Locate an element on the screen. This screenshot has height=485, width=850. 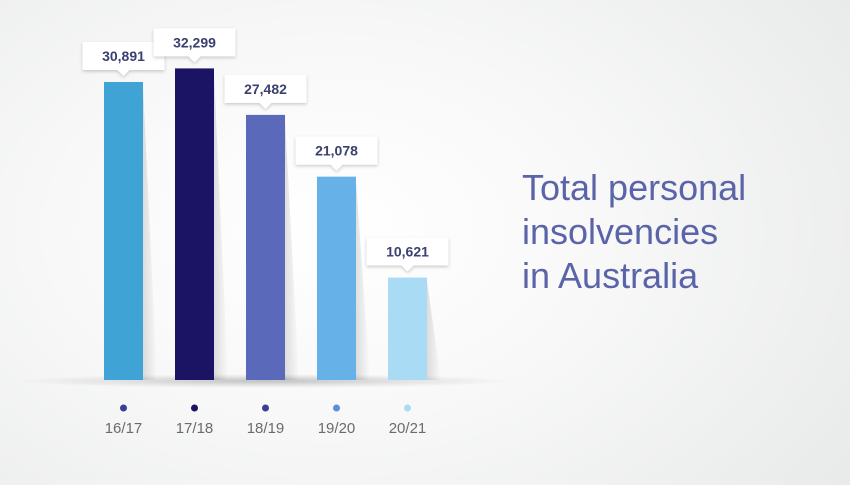
value-label: 32,299 is located at coordinates (194, 42).